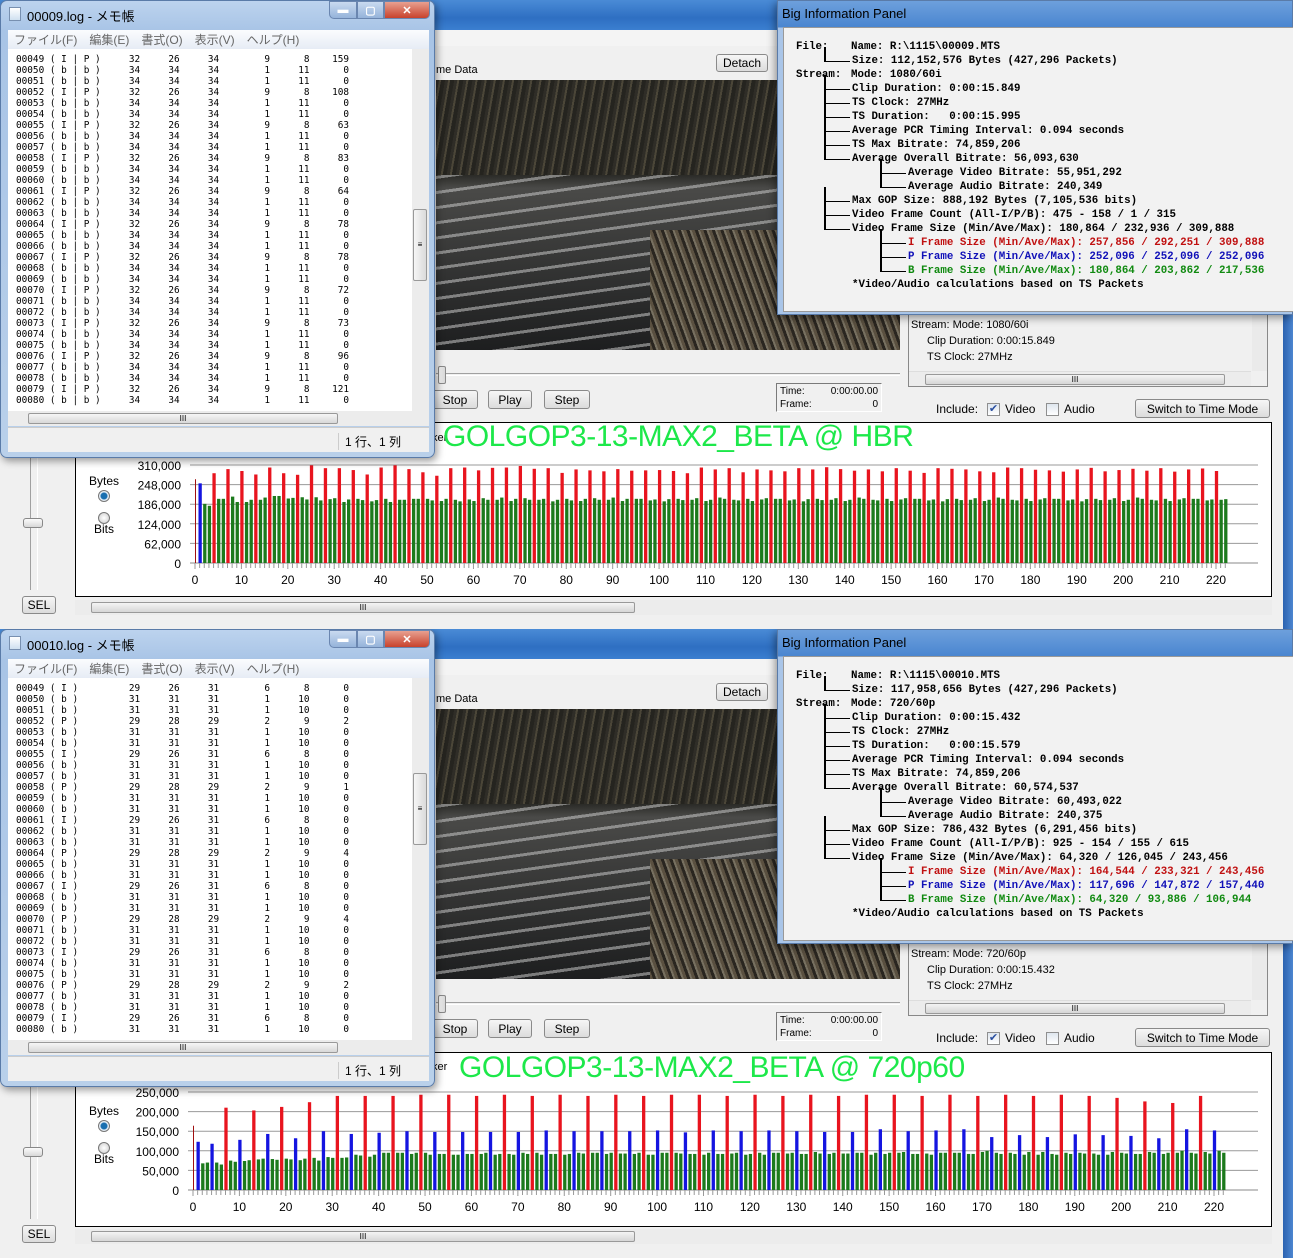 The height and width of the screenshot is (1258, 1293). Describe the element at coordinates (880, 1159) in the screenshot. I see `bar-frame-p` at that location.